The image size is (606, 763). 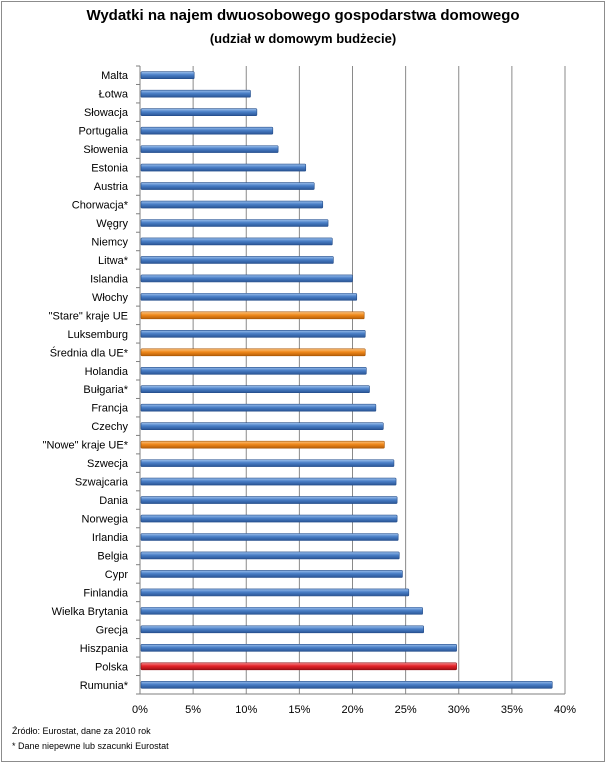 I want to click on category-label: Włochy, so click(x=110, y=298).